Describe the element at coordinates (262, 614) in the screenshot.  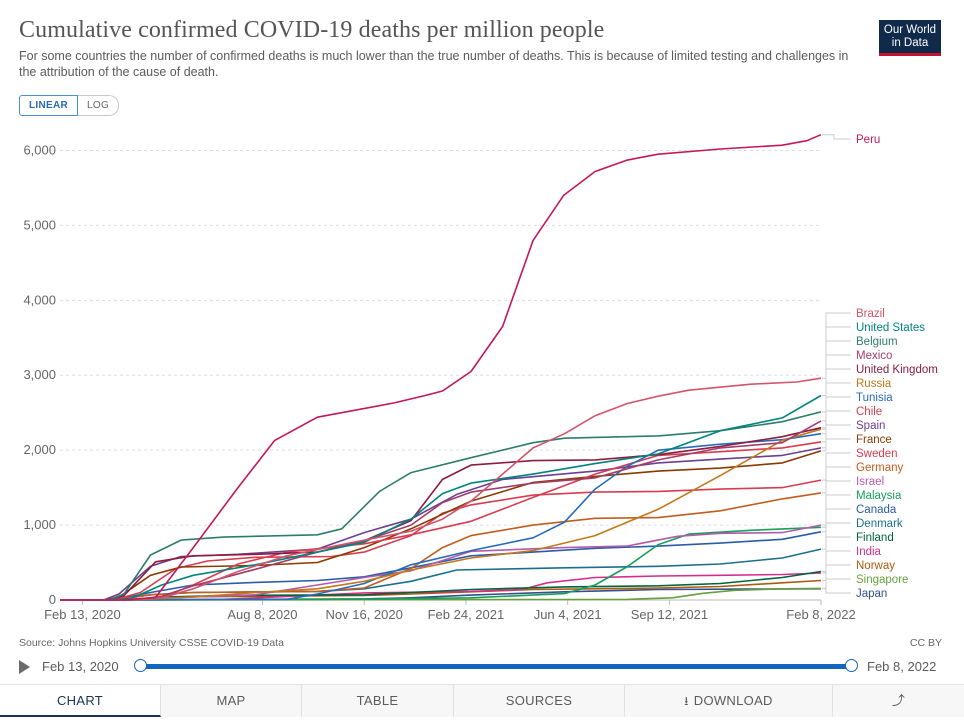
I see `x-tick-label: Aug 8, 2020` at that location.